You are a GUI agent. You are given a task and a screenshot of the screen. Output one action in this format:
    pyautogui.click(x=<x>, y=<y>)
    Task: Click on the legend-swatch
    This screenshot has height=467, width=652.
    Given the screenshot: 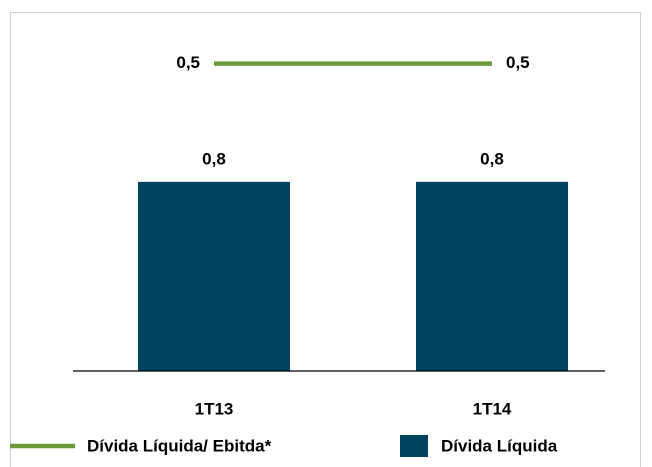 What is the action you would take?
    pyautogui.click(x=414, y=446)
    